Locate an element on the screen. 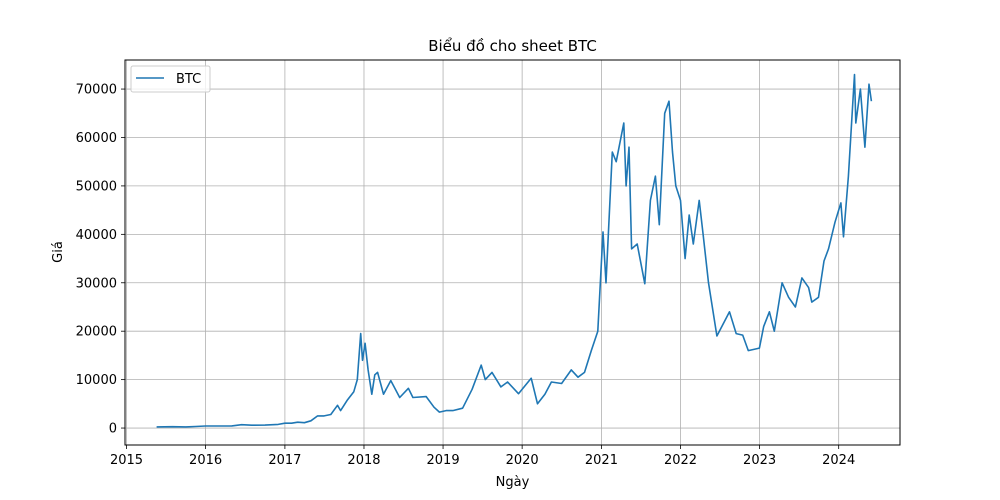 The image size is (1000, 500). y-tick-label: 10000 is located at coordinates (96, 380).